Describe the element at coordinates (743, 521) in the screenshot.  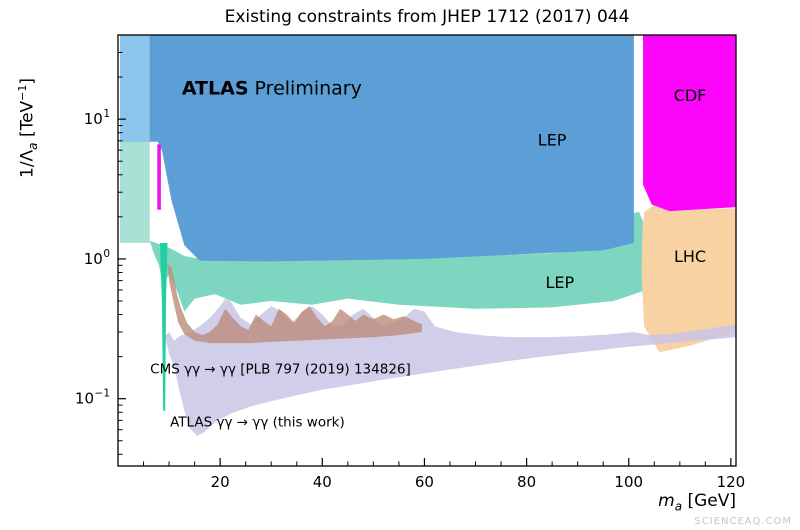
I see `watermark: SCIENCEAQ.COM` at that location.